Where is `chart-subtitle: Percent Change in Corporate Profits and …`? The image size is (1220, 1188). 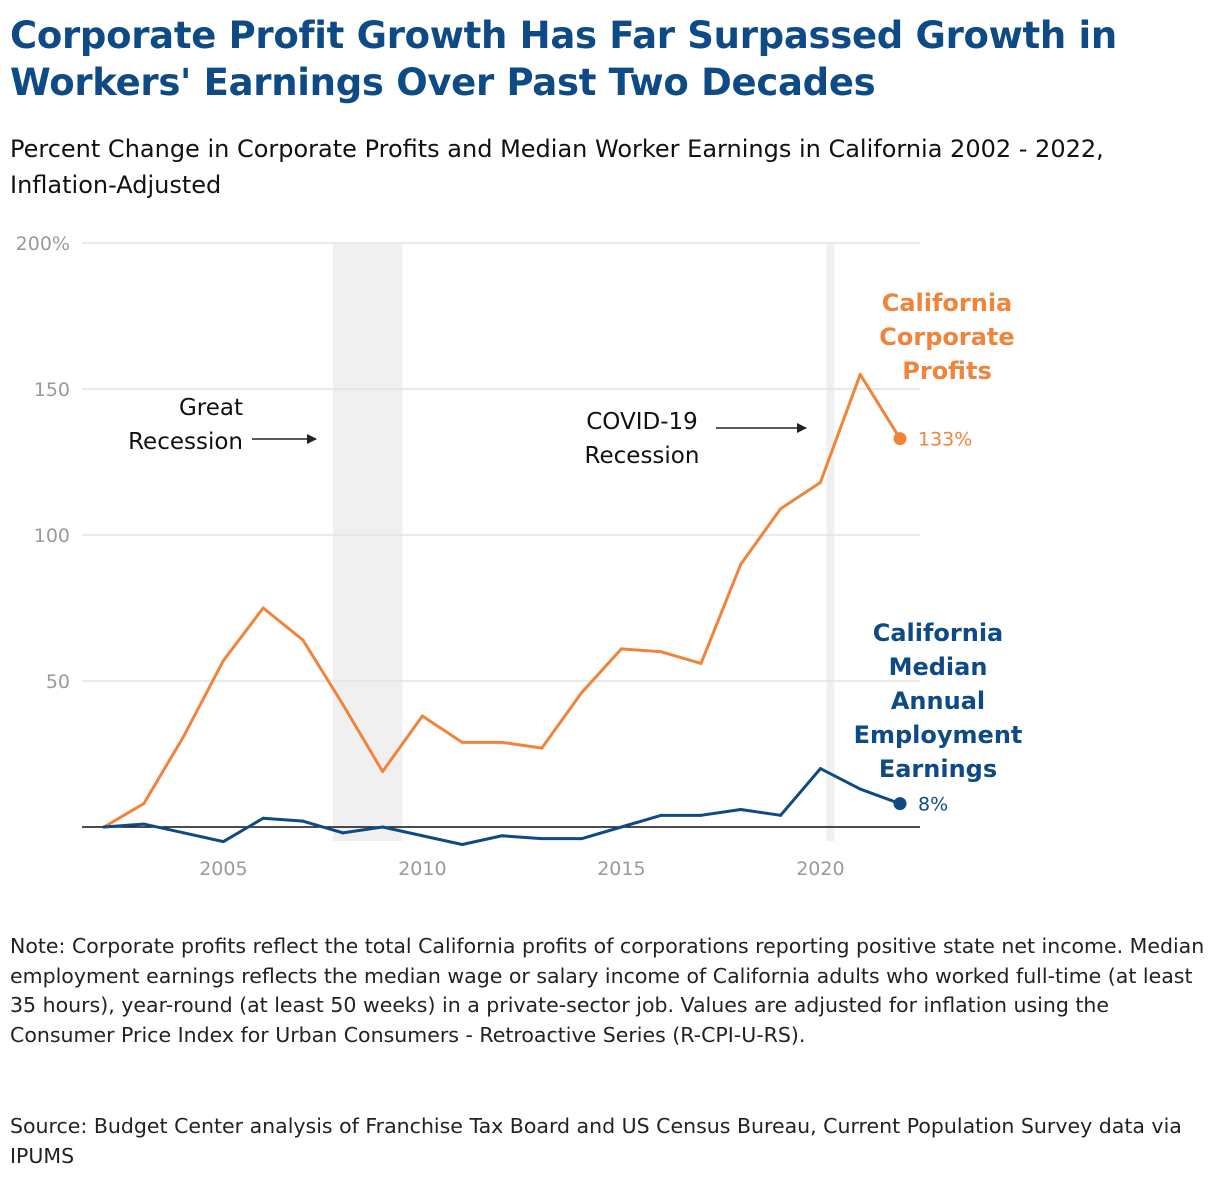 chart-subtitle: Percent Change in Corporate Profits and … is located at coordinates (557, 167).